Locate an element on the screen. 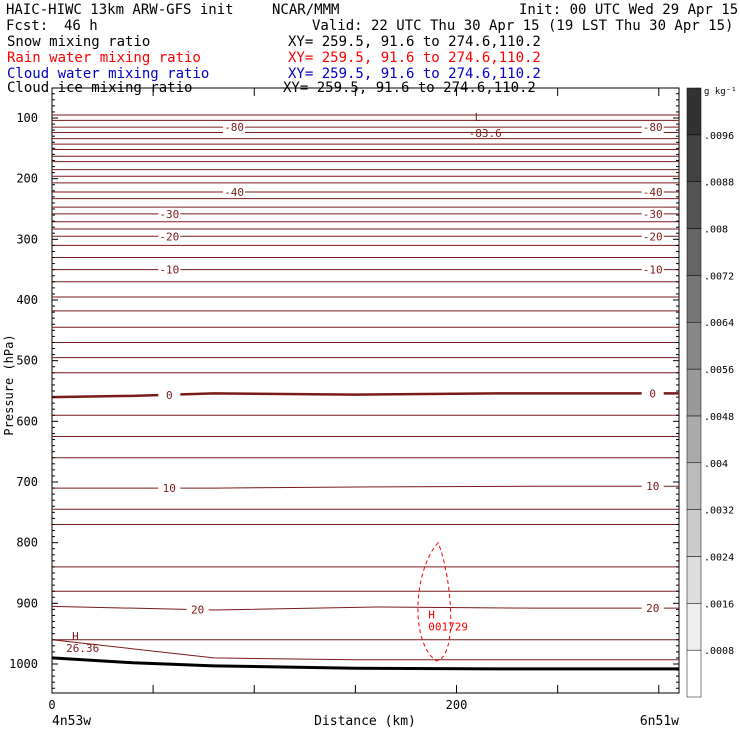 The image size is (740, 740). field-xy-snow: XY= 259.5, 91.6 to 274.6,110.2 is located at coordinates (414, 42).